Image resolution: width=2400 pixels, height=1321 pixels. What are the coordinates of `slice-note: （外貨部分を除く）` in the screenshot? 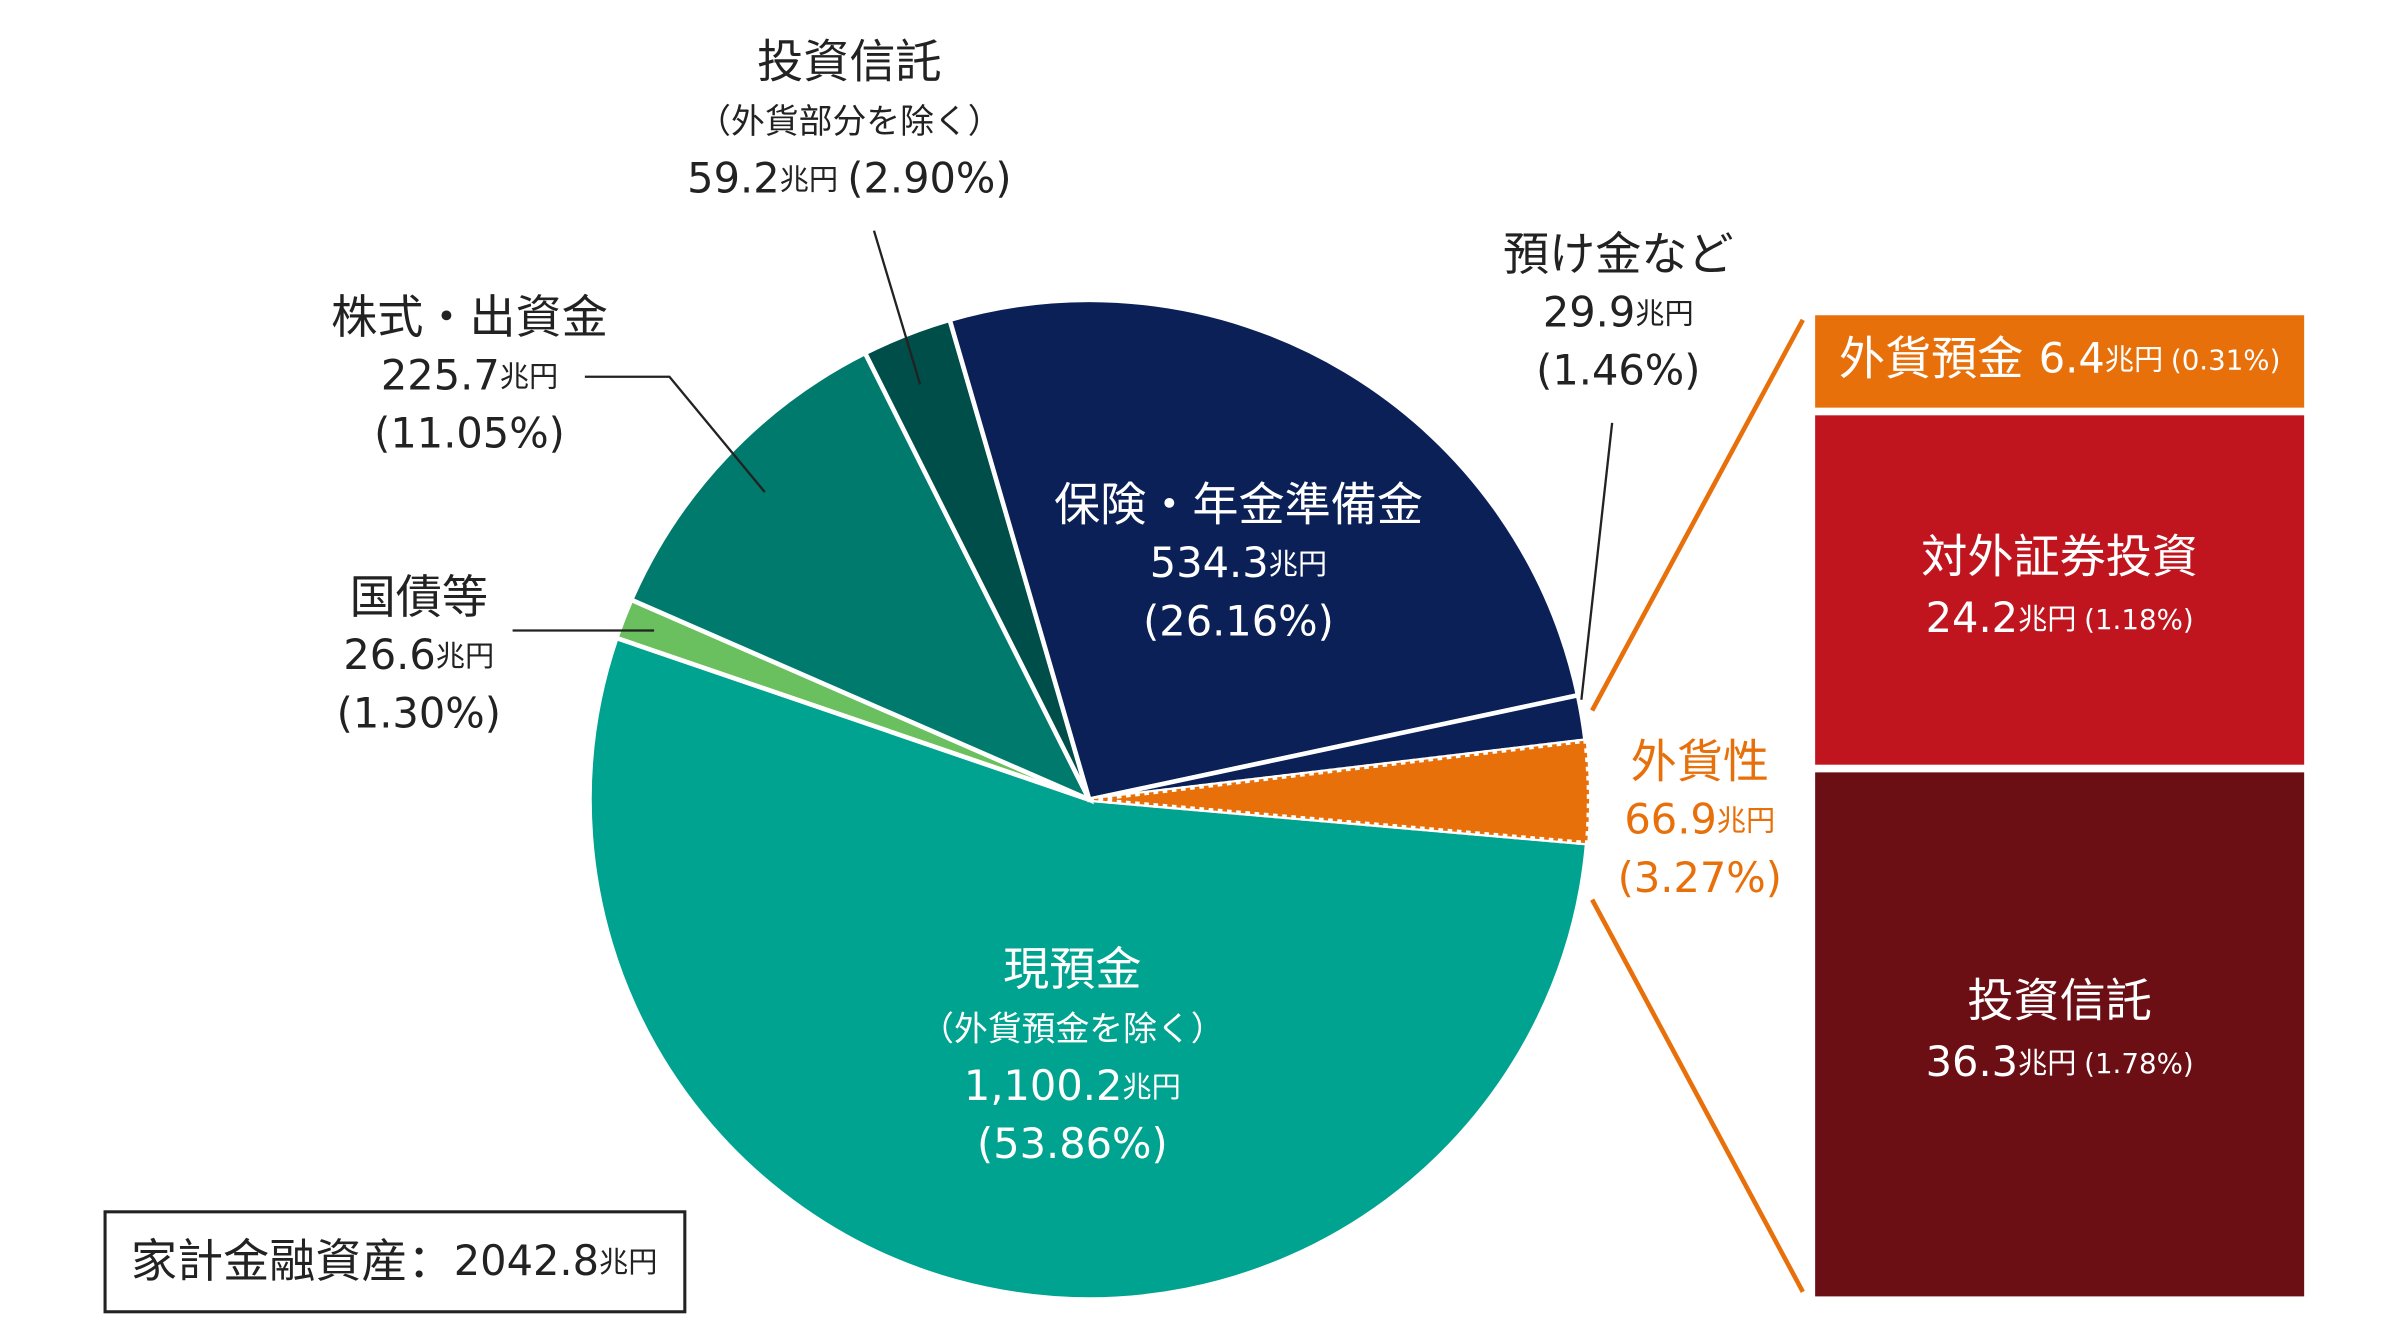 It's located at (849, 121).